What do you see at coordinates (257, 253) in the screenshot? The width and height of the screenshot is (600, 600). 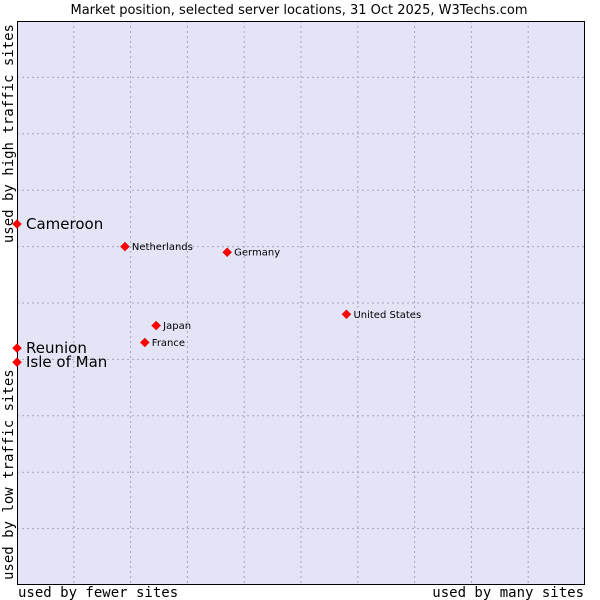 I see `point-label-germany: Germany` at bounding box center [257, 253].